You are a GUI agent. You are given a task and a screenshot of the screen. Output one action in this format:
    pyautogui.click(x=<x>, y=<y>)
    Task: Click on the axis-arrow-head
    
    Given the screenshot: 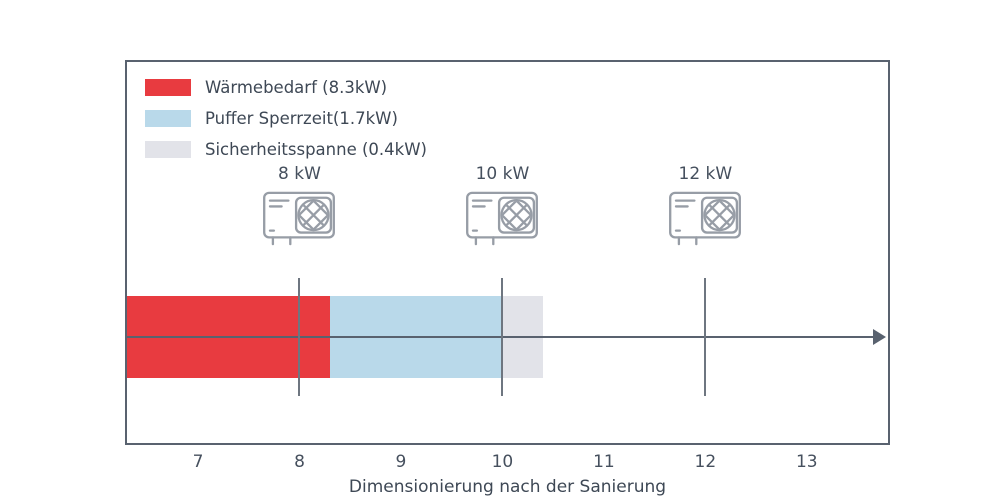 What is the action you would take?
    pyautogui.click(x=879, y=337)
    